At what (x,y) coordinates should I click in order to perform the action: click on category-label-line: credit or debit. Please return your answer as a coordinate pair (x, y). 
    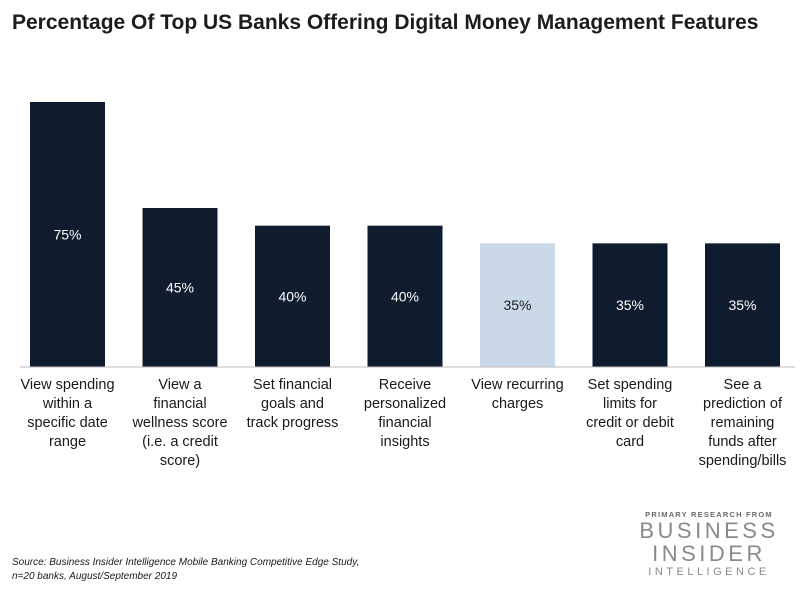
    Looking at the image, I should click on (630, 423).